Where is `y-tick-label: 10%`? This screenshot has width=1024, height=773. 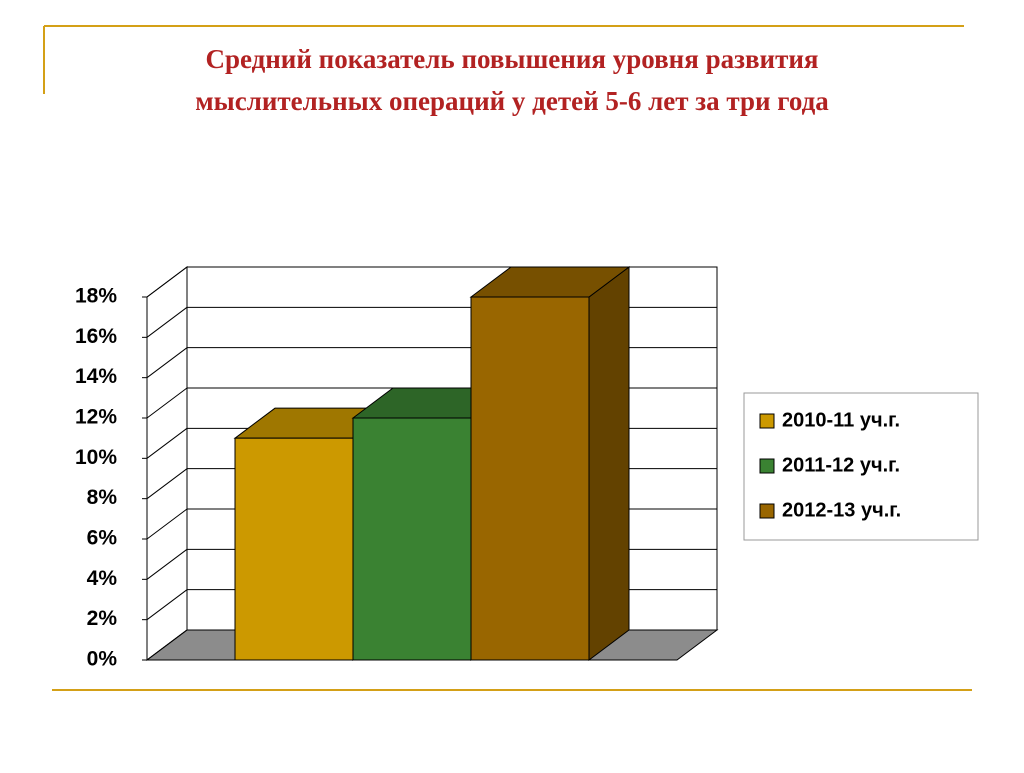 y-tick-label: 10% is located at coordinates (96, 457).